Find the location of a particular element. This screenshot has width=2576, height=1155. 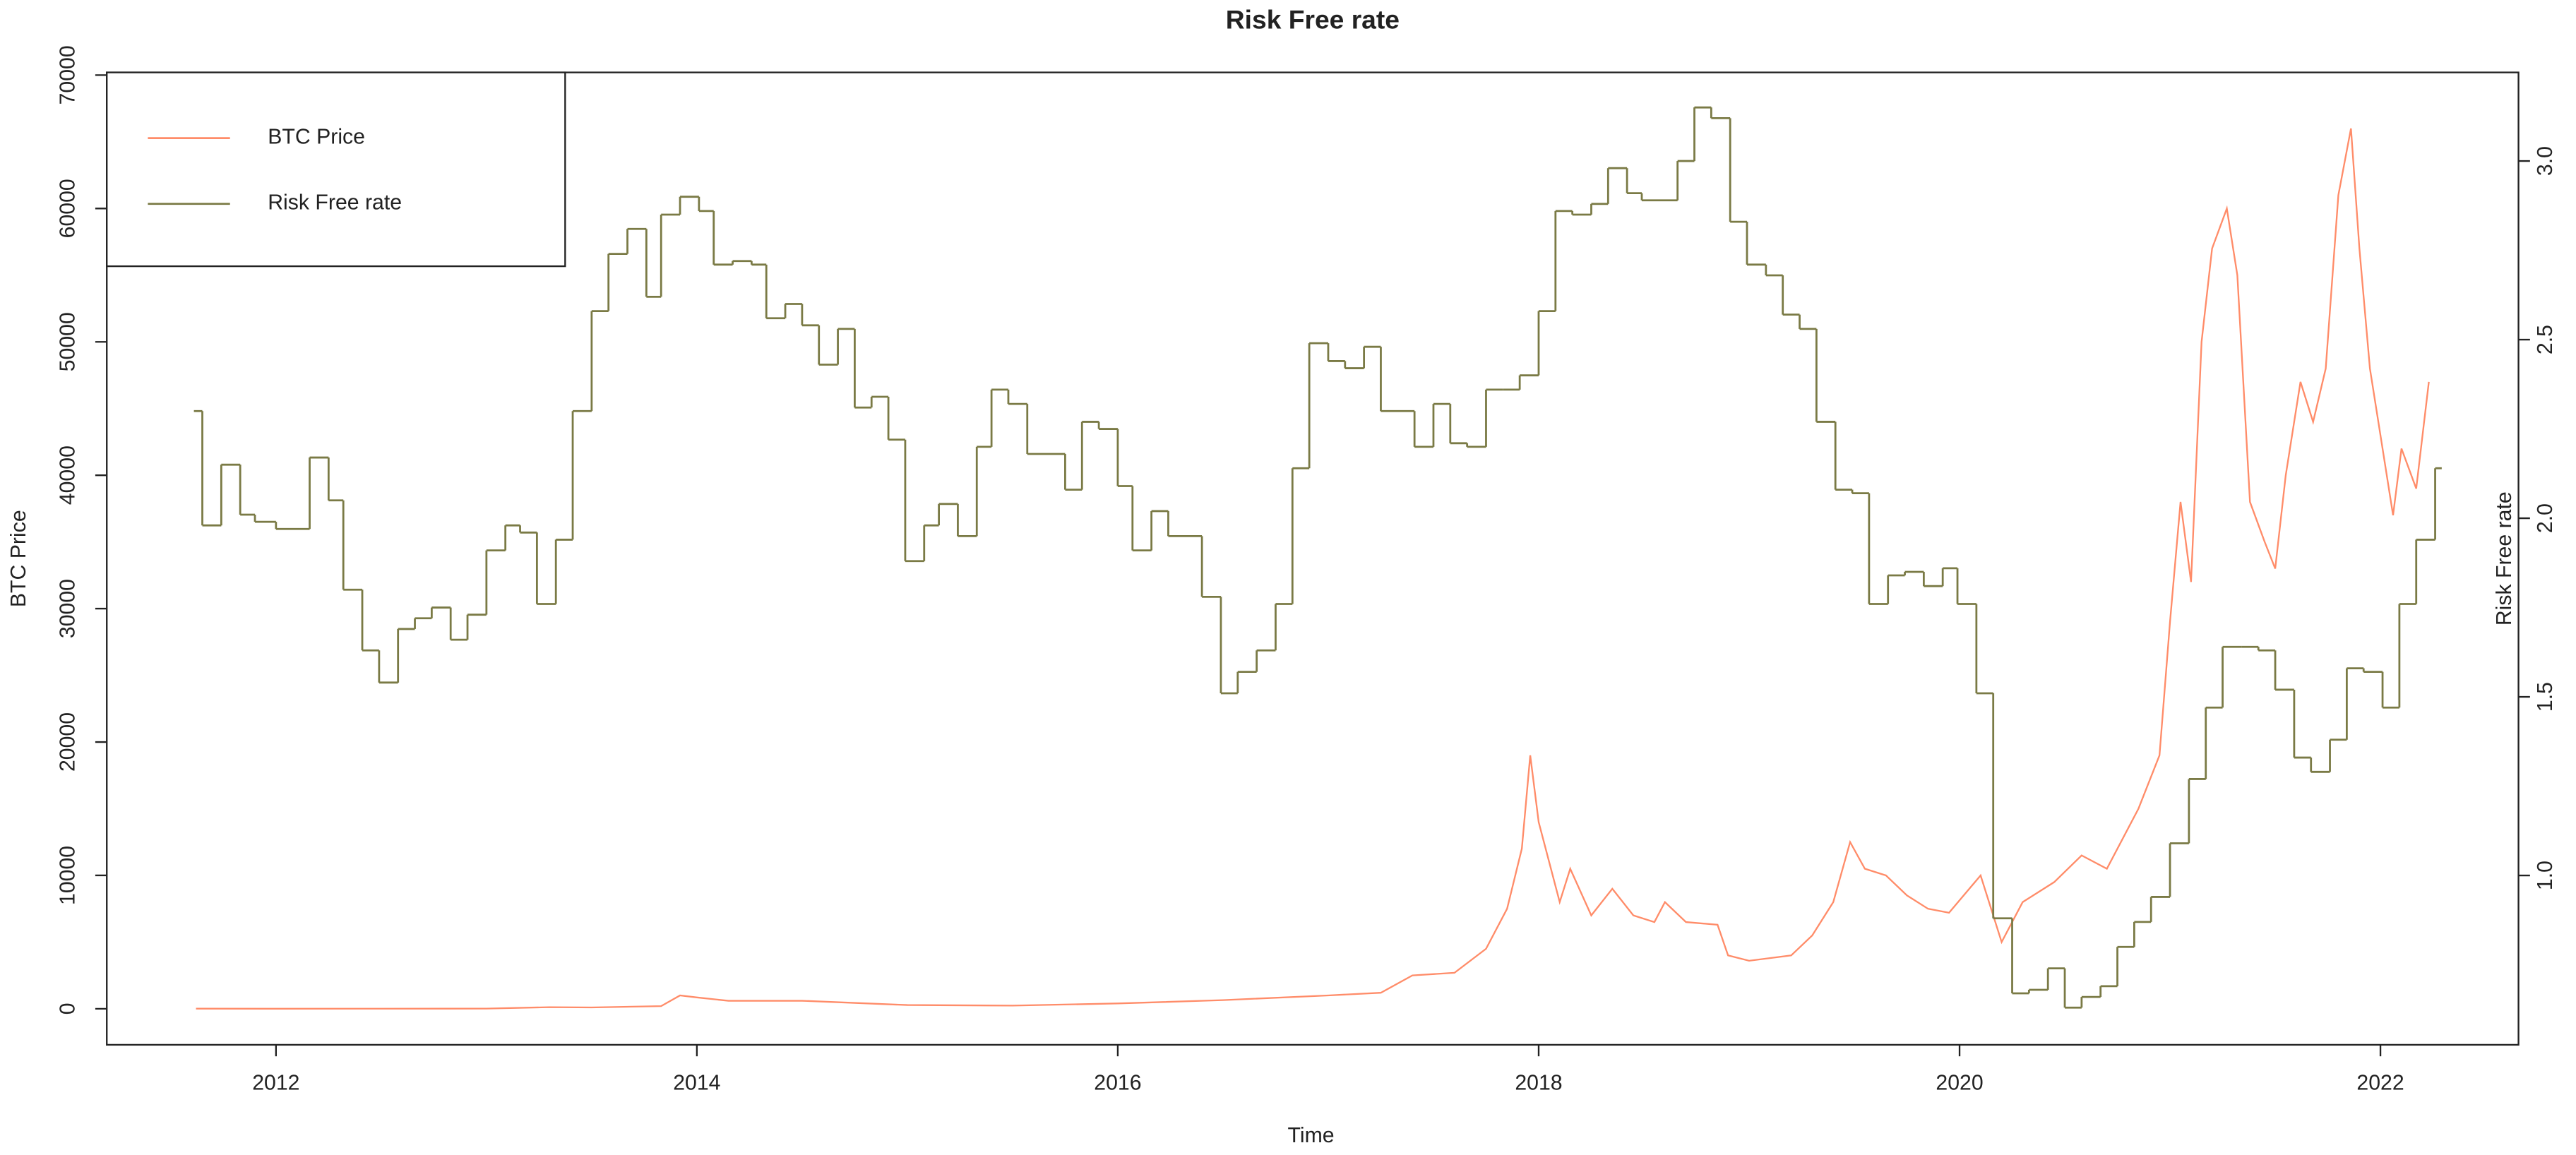

y-tick-label: 0 is located at coordinates (68, 1009).